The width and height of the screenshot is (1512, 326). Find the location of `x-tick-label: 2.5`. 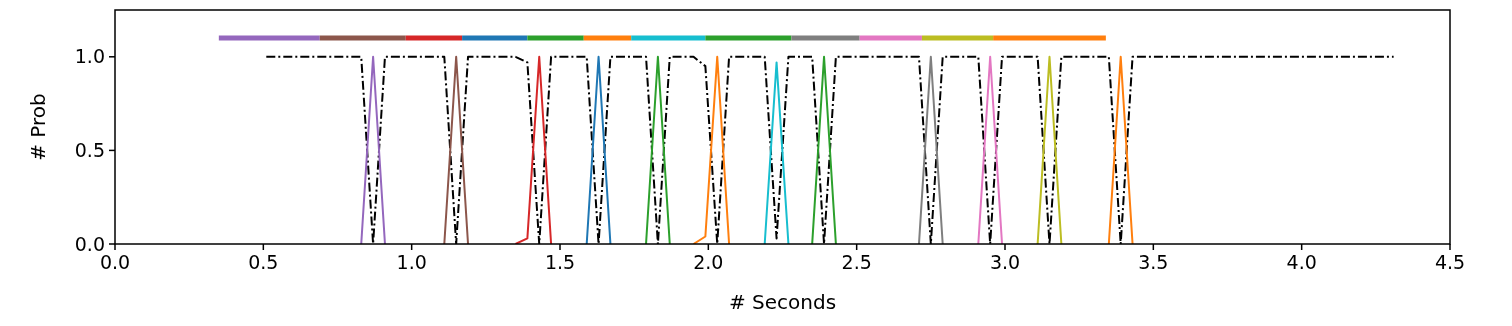

x-tick-label: 2.5 is located at coordinates (856, 262).